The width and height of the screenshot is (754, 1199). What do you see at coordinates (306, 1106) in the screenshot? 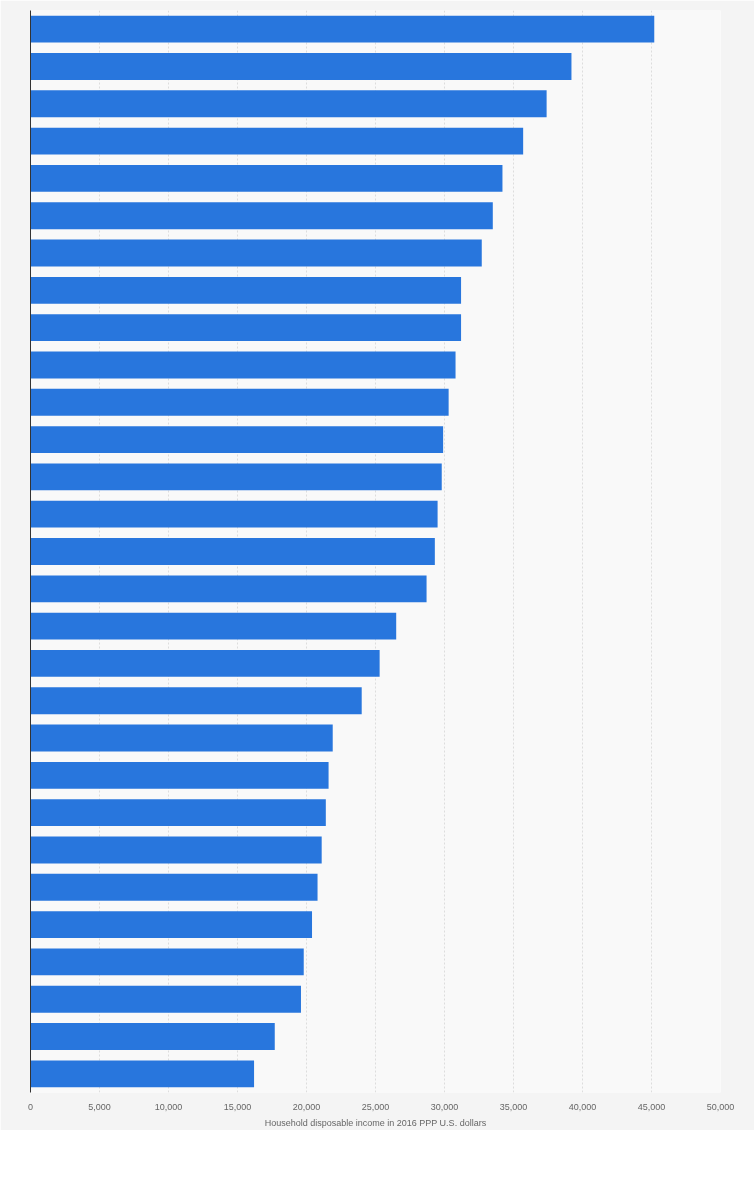
I see `x-tick-label: 20,000` at bounding box center [306, 1106].